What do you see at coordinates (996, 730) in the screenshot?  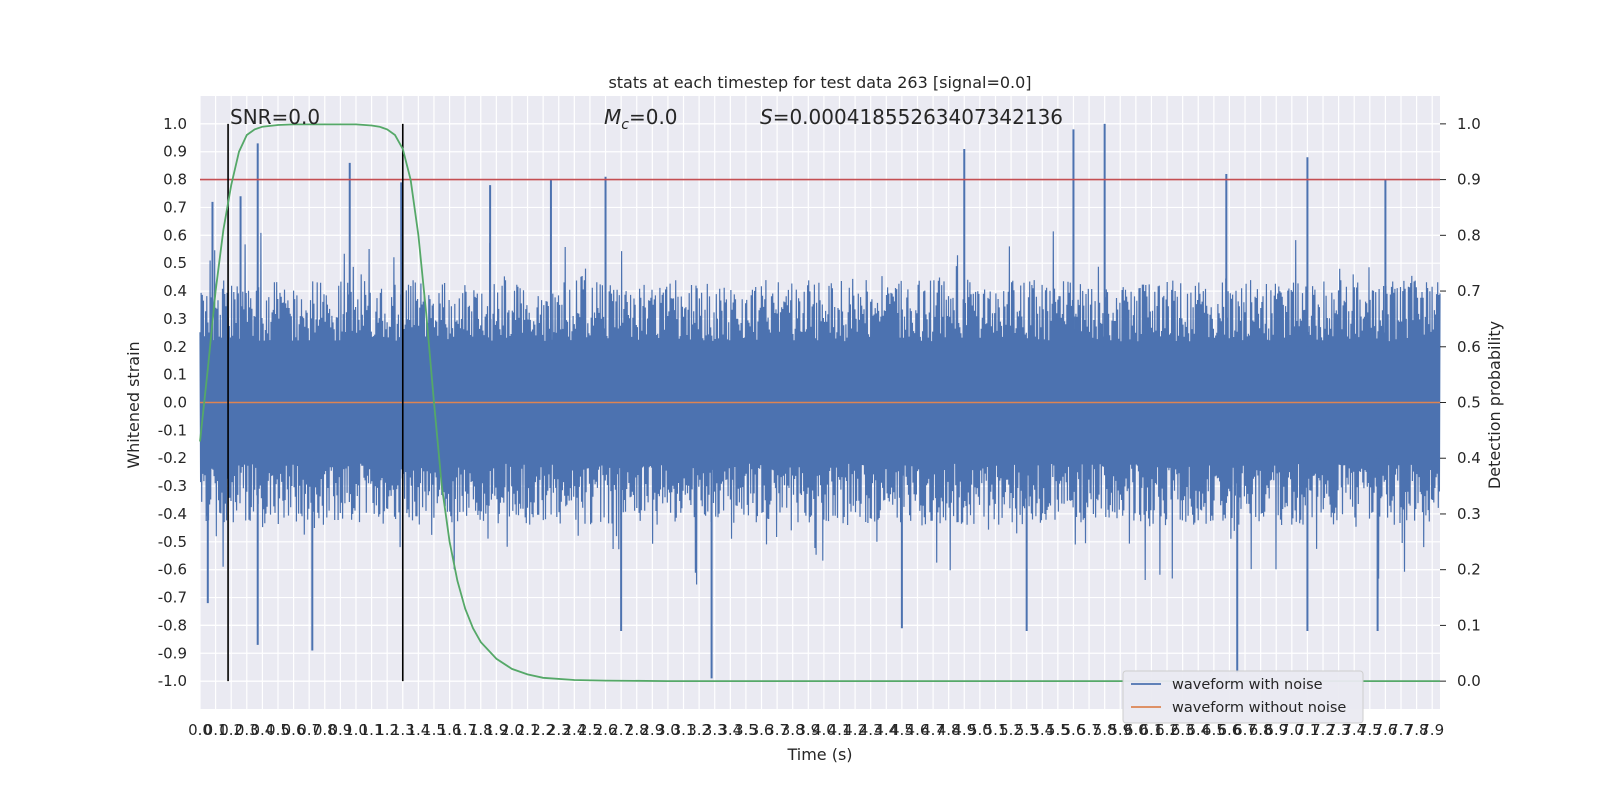 I see `x-tick-label: 5.1` at bounding box center [996, 730].